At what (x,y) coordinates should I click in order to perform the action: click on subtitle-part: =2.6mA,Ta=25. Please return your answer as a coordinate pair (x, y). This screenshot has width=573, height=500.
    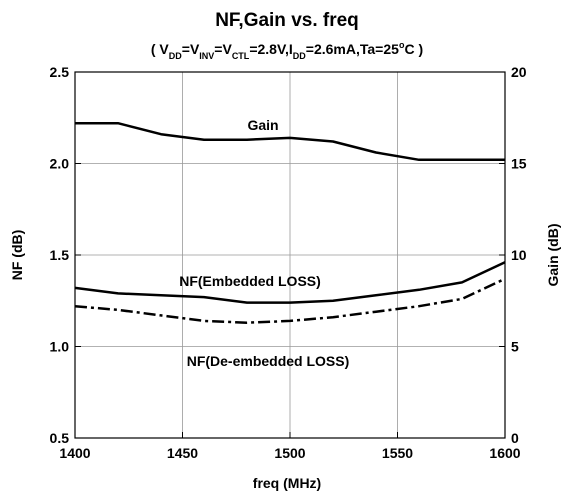
    Looking at the image, I should click on (352, 49).